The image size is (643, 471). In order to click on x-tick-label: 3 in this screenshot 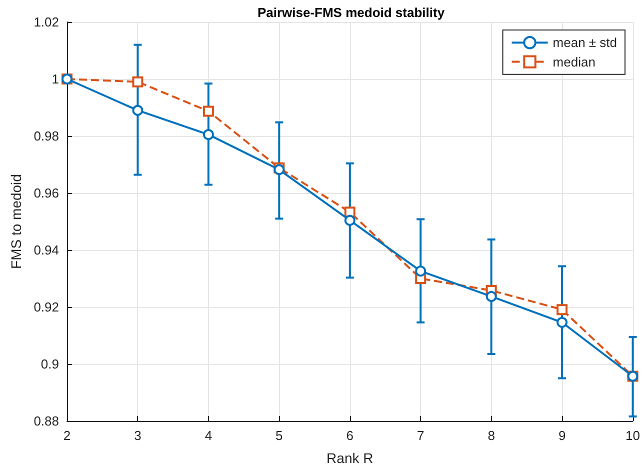, I will do `click(138, 435)`.